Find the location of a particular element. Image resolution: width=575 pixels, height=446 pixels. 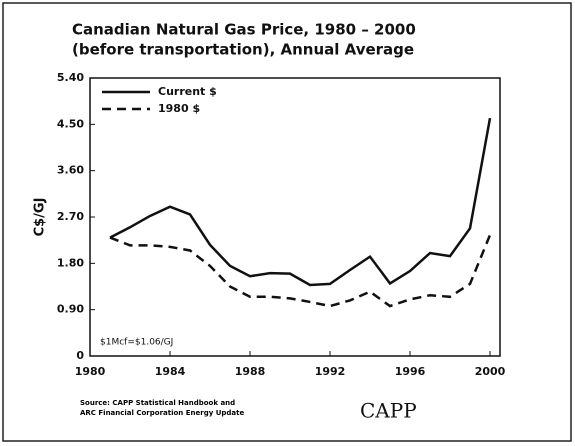

chart-title: Canadian Natural Gas Price, 1980 – 2000 is located at coordinates (244, 30).